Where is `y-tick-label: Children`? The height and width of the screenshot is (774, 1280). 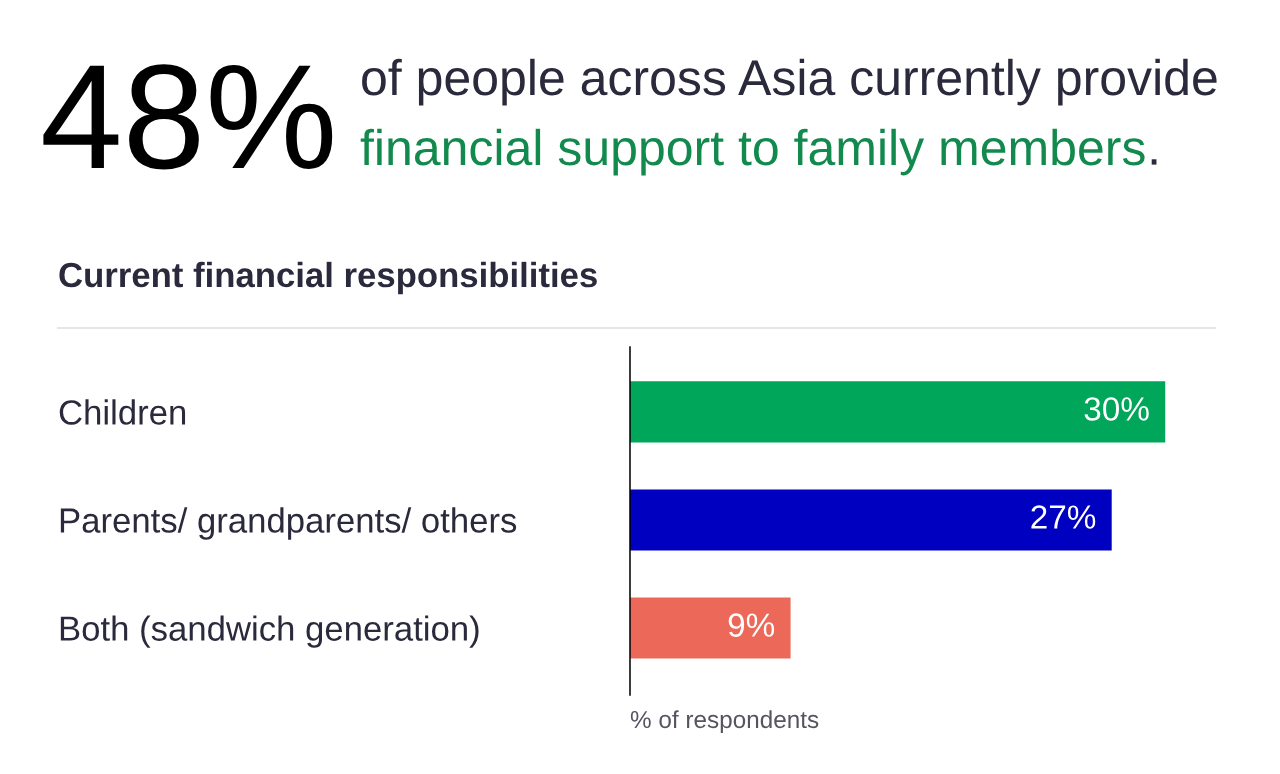
y-tick-label: Children is located at coordinates (122, 412).